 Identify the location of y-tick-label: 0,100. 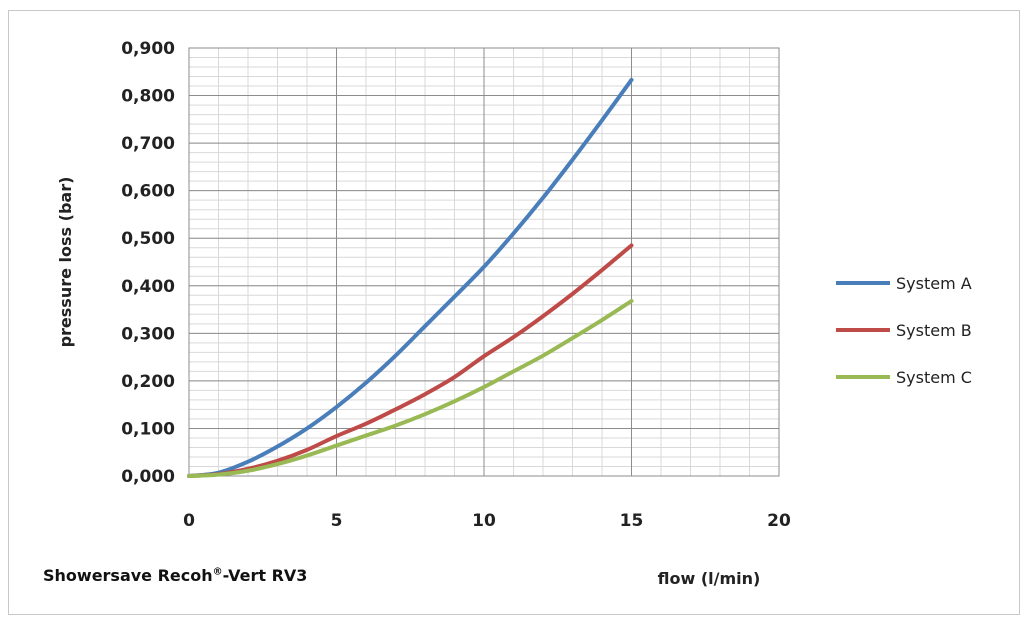
(148, 429).